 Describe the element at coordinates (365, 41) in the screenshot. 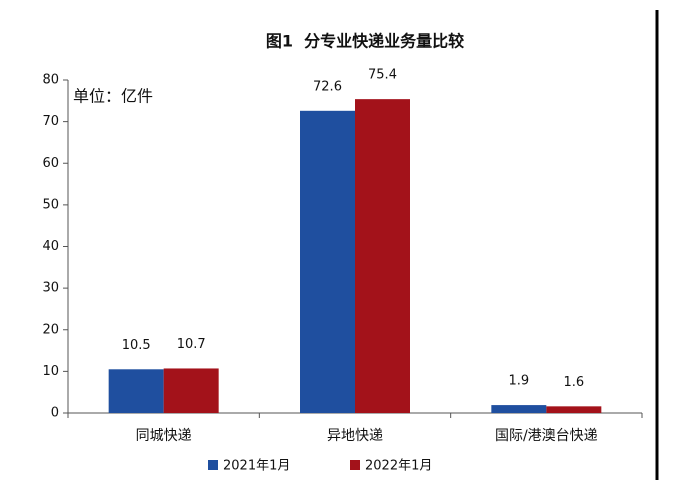

I see `chart-title: 图1 分专业快递业务量比较` at that location.